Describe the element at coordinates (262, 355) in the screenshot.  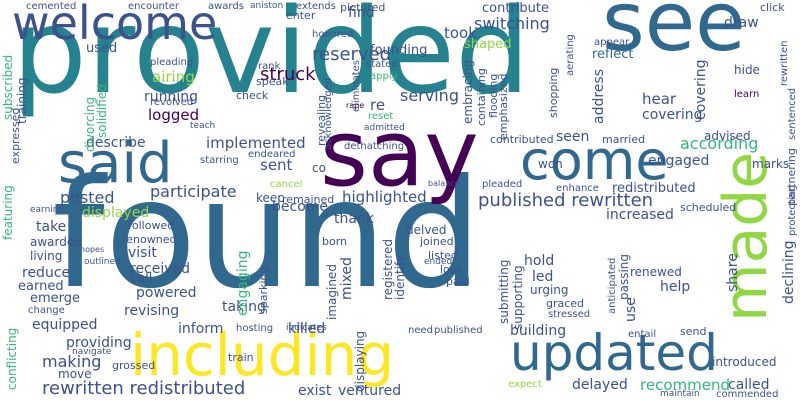
I see `word-including: including` at that location.